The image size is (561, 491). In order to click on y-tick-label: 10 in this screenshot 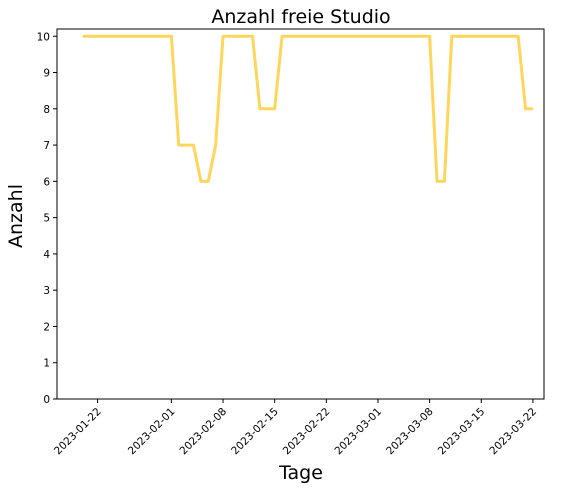, I will do `click(43, 37)`.